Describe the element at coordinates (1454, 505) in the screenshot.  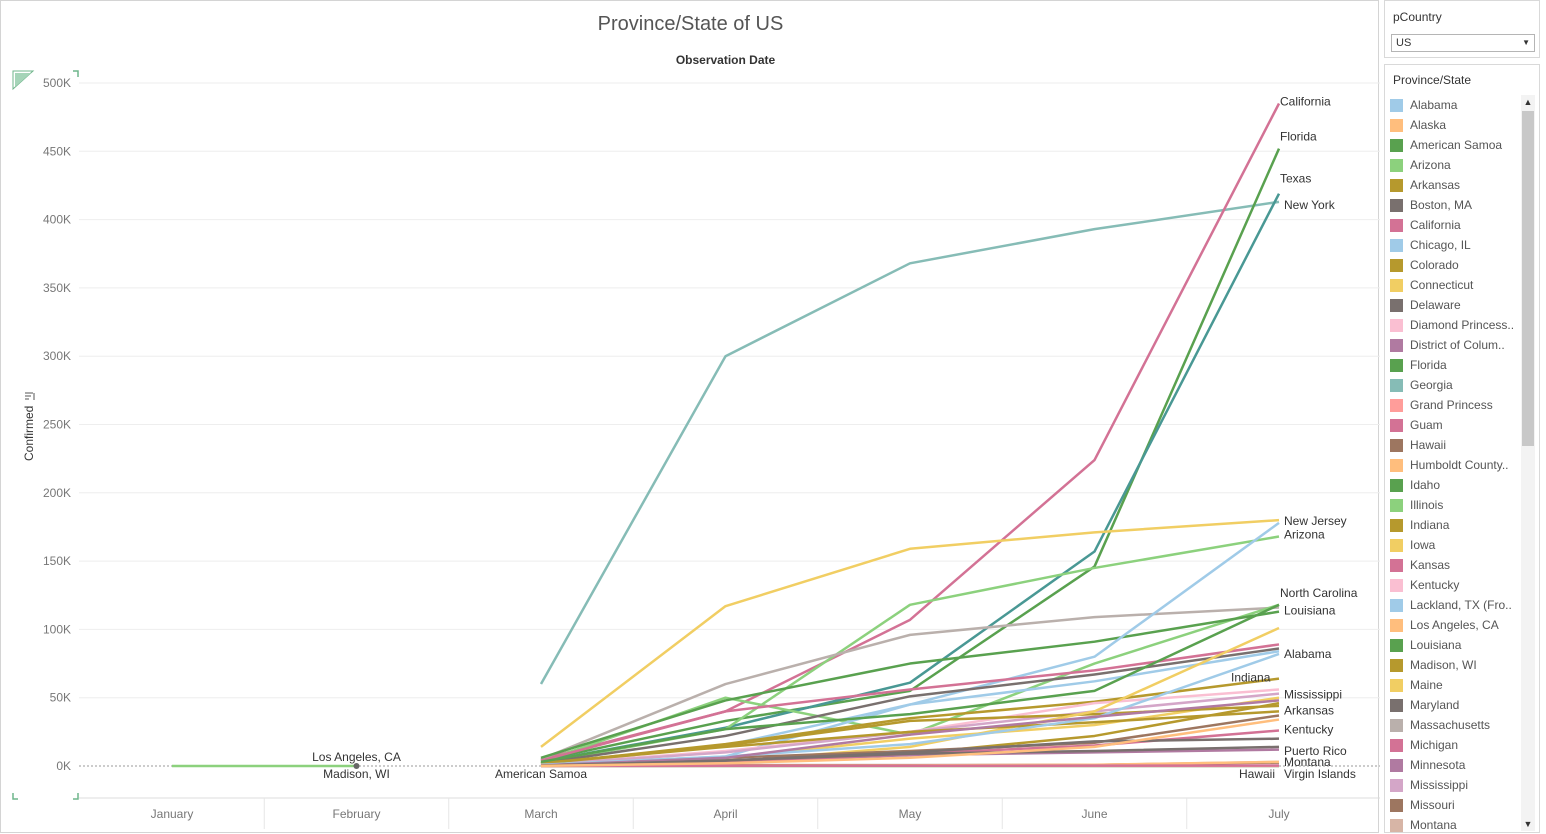
I see `legend-item: Illinois` at that location.